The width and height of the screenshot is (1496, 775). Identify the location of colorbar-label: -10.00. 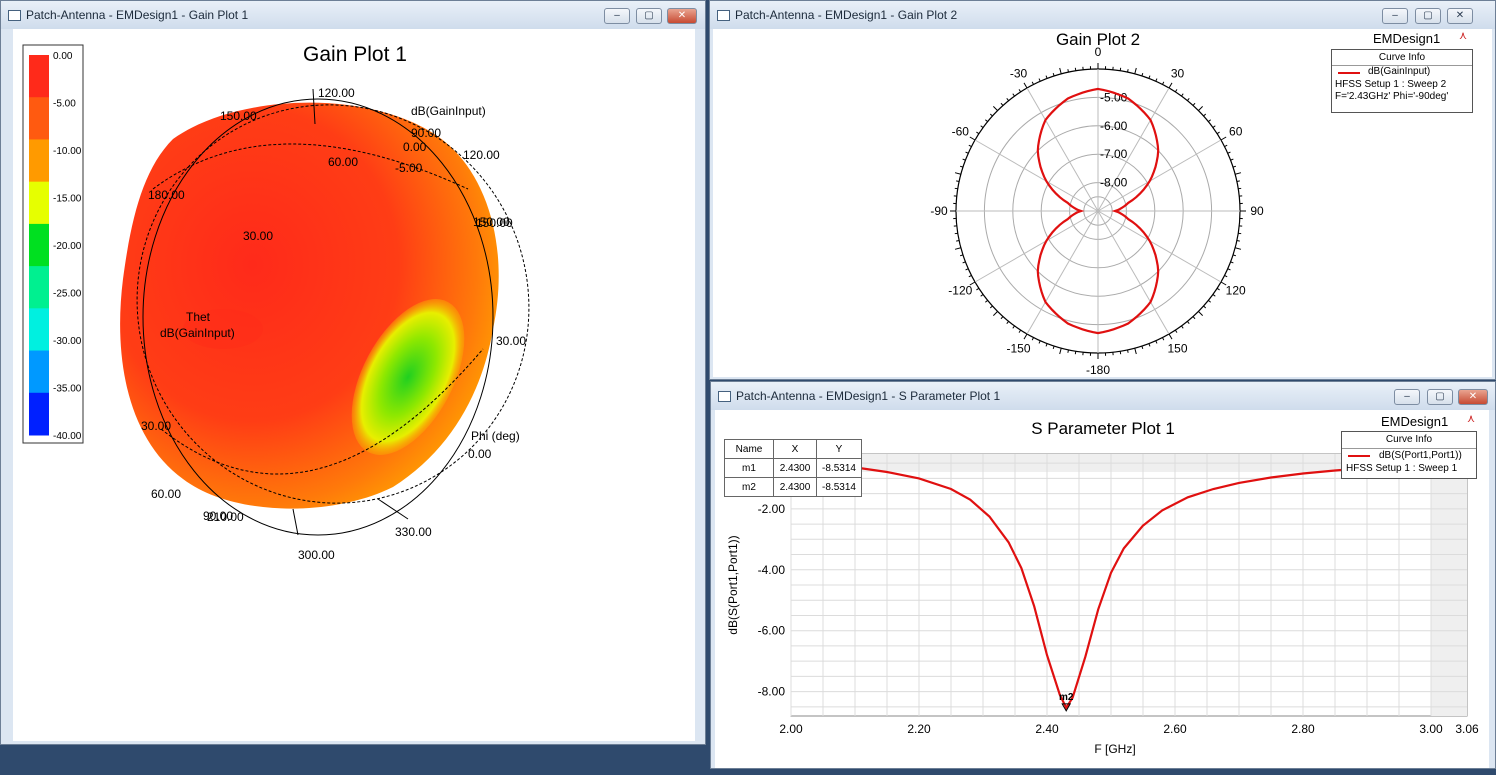
(67, 151).